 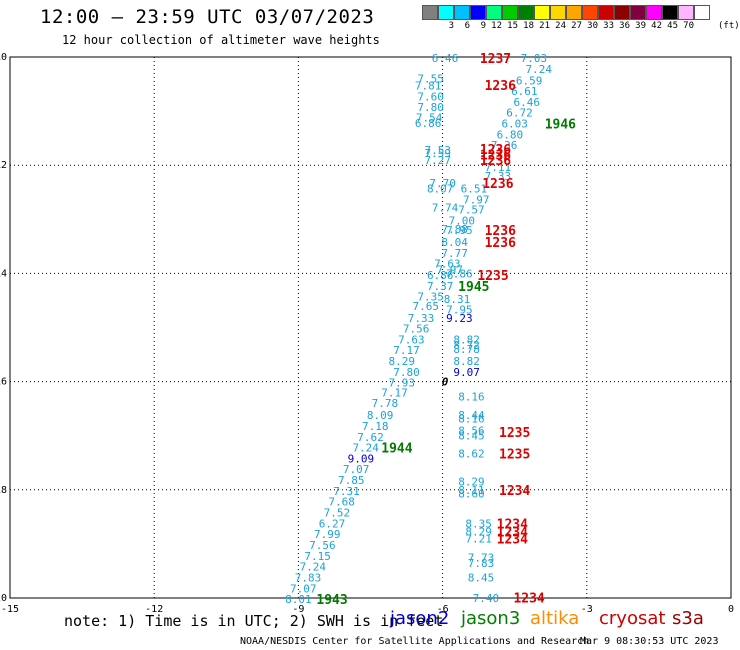 What do you see at coordinates (560, 125) in the screenshot?
I see `time-label: 1946` at bounding box center [560, 125].